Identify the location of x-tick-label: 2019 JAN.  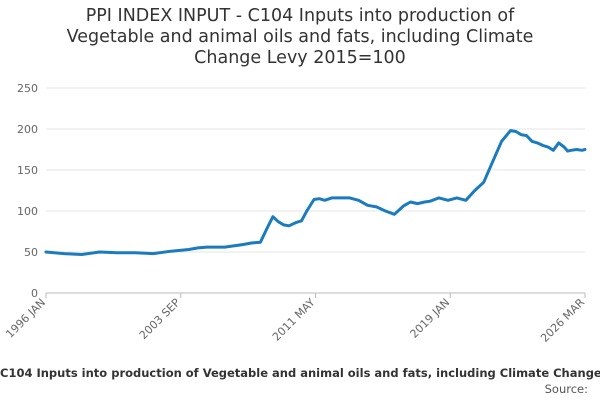
(430, 318).